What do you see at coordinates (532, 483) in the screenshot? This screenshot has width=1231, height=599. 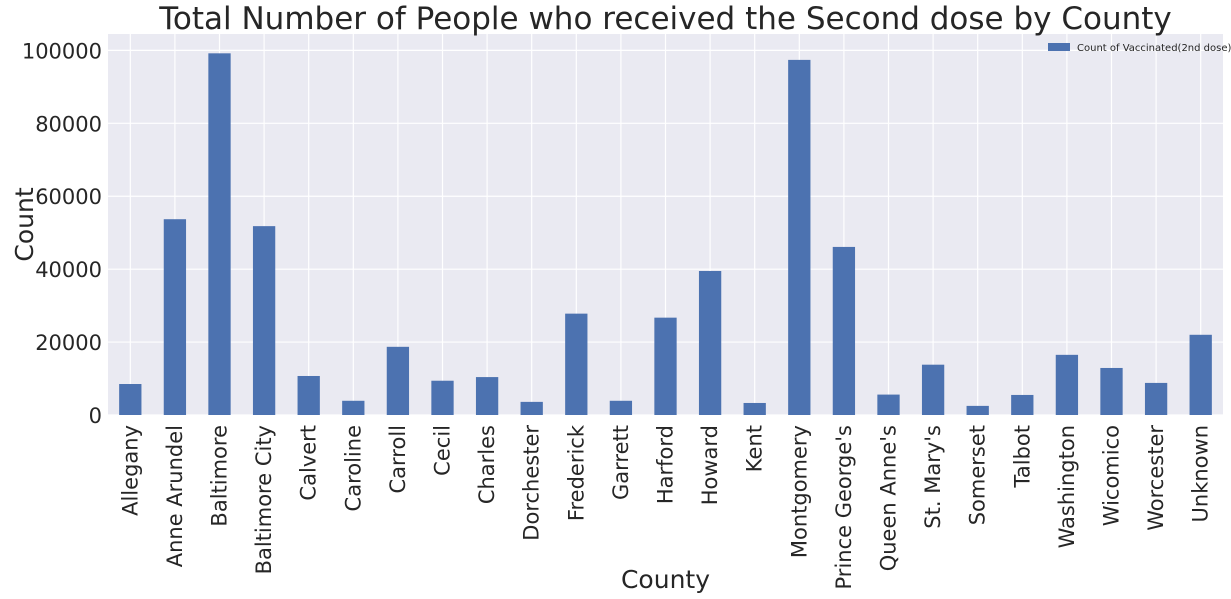 I see `x-tick-label: Dorchester` at bounding box center [532, 483].